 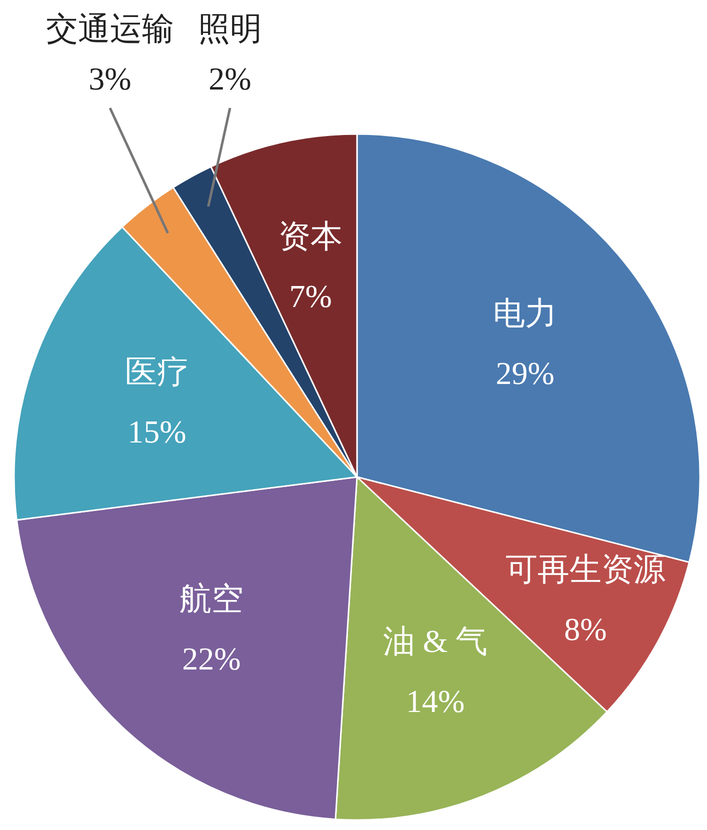 What do you see at coordinates (110, 28) in the screenshot?
I see `slice-label: 交通运输` at bounding box center [110, 28].